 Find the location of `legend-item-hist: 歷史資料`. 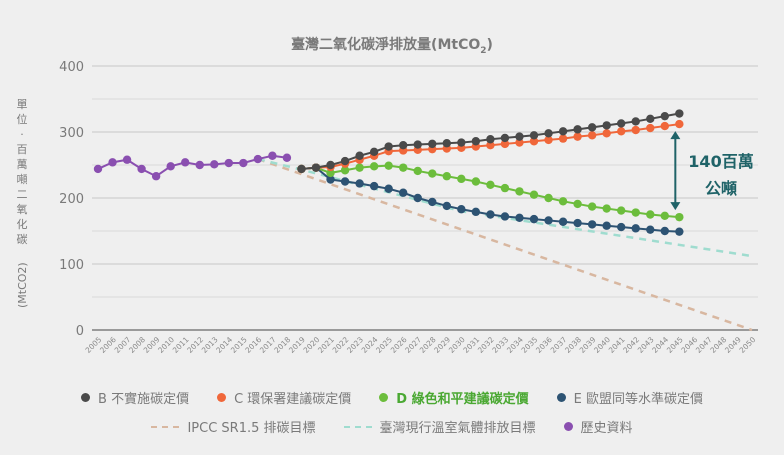

legend-item-hist: 歷史資料 is located at coordinates (598, 426).